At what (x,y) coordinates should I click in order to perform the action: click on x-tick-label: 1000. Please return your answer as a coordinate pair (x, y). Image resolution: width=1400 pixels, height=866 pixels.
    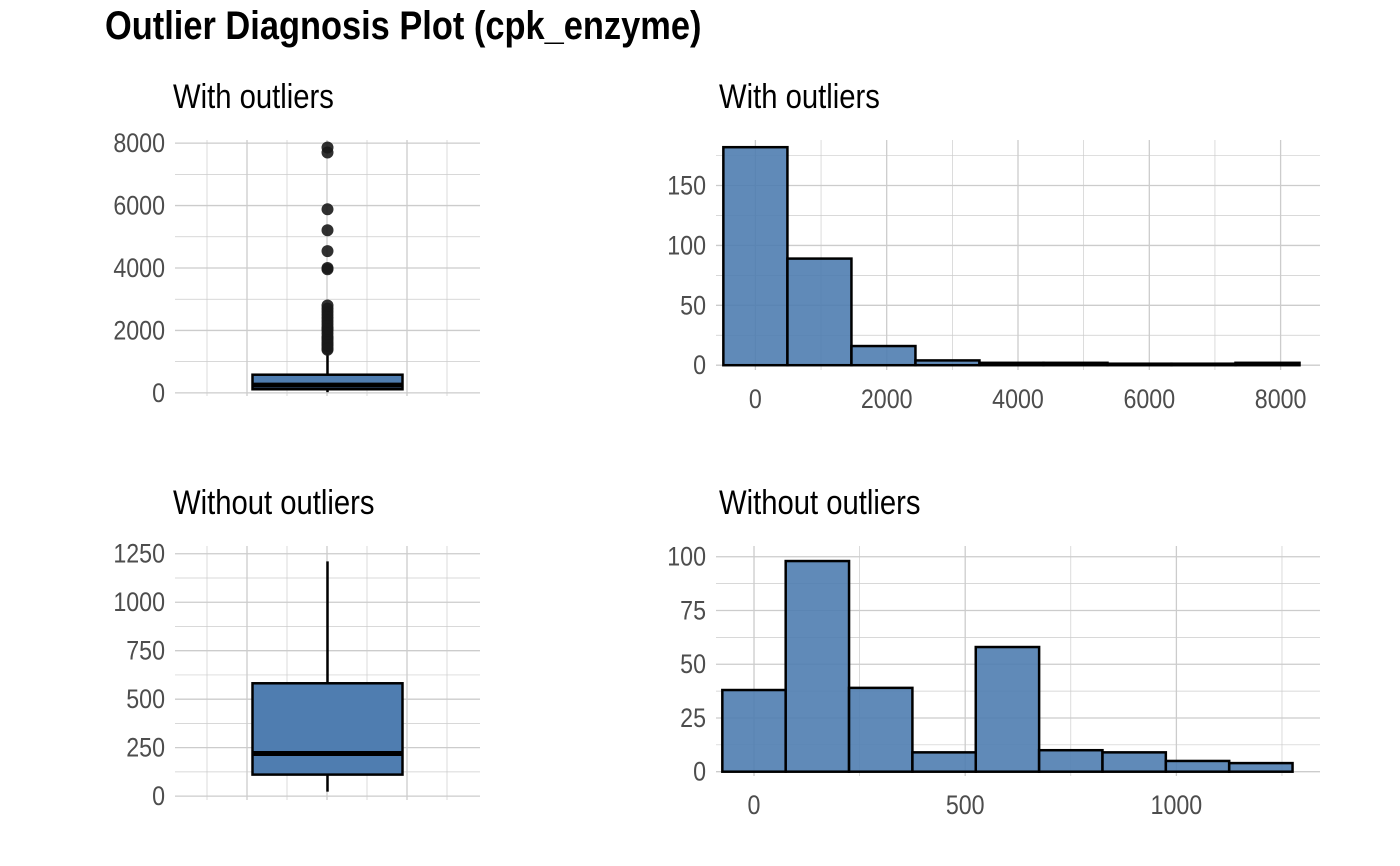
    Looking at the image, I should click on (1177, 805).